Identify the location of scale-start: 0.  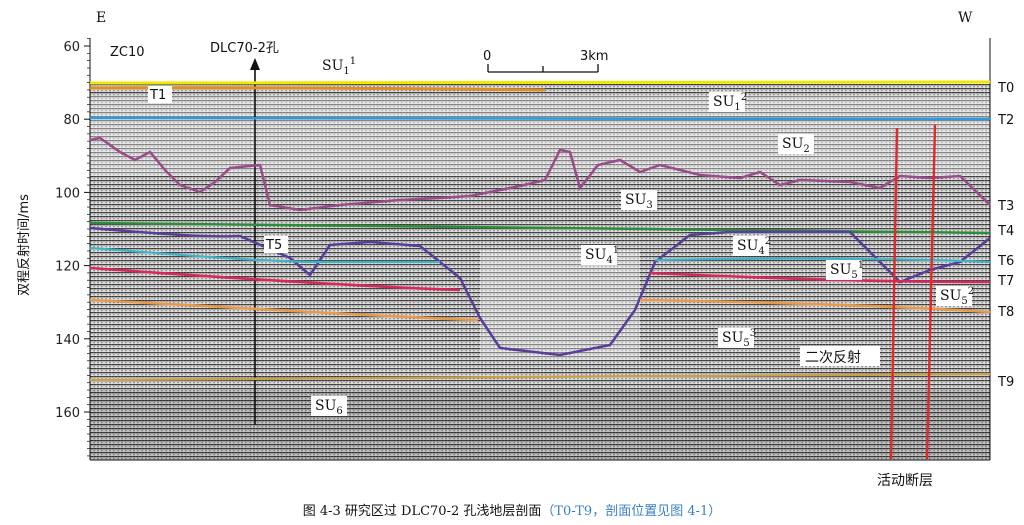
(487, 56).